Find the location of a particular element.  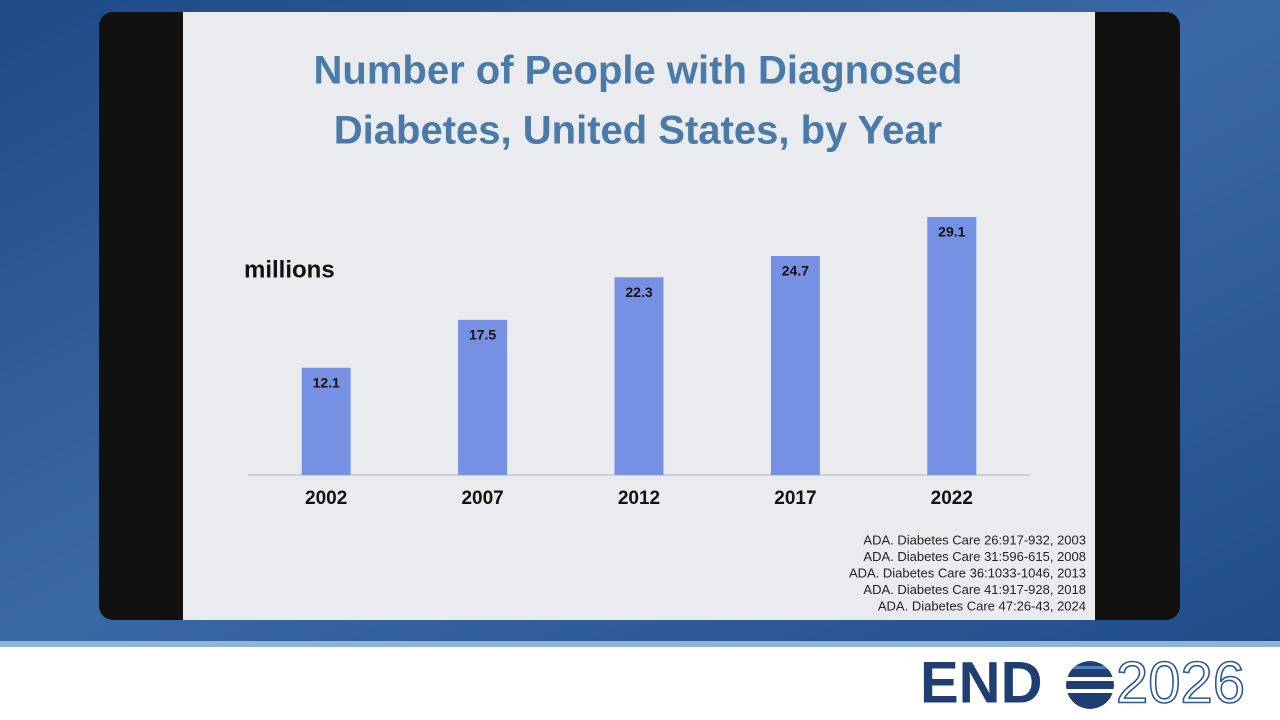

x-tick-label: 2012 is located at coordinates (639, 498).